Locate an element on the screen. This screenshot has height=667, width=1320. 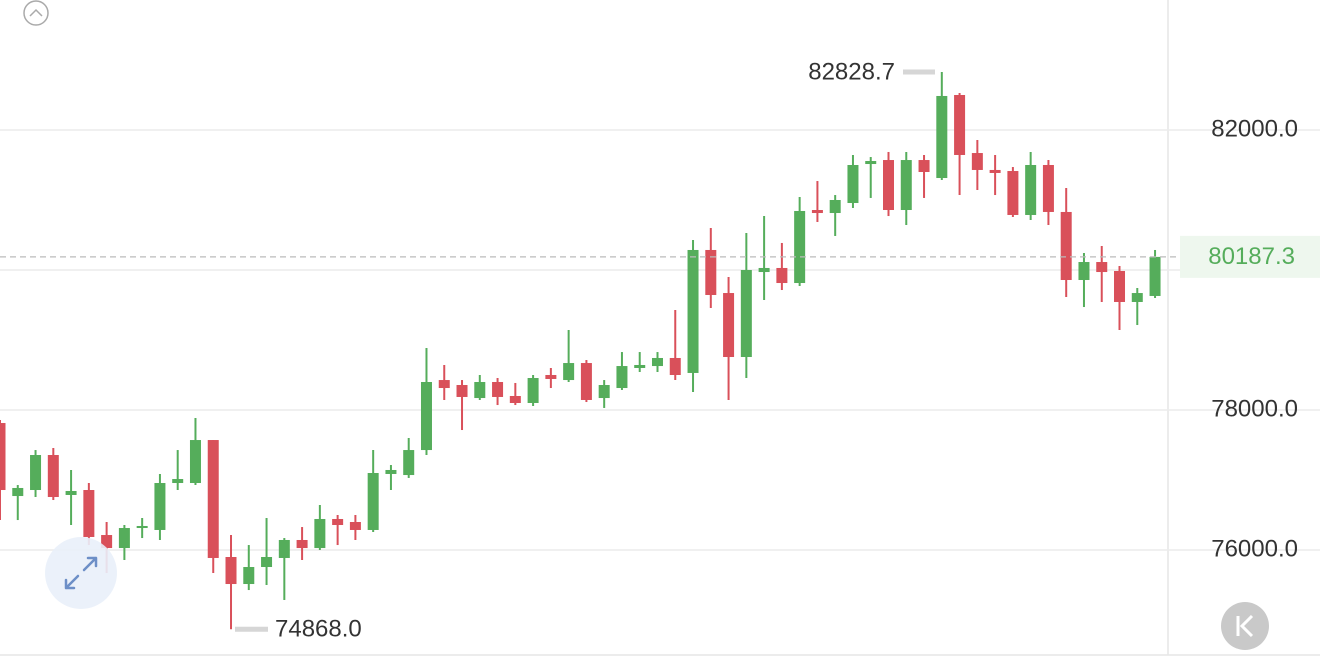
y-tick-label: 78000.0 is located at coordinates (1254, 408).